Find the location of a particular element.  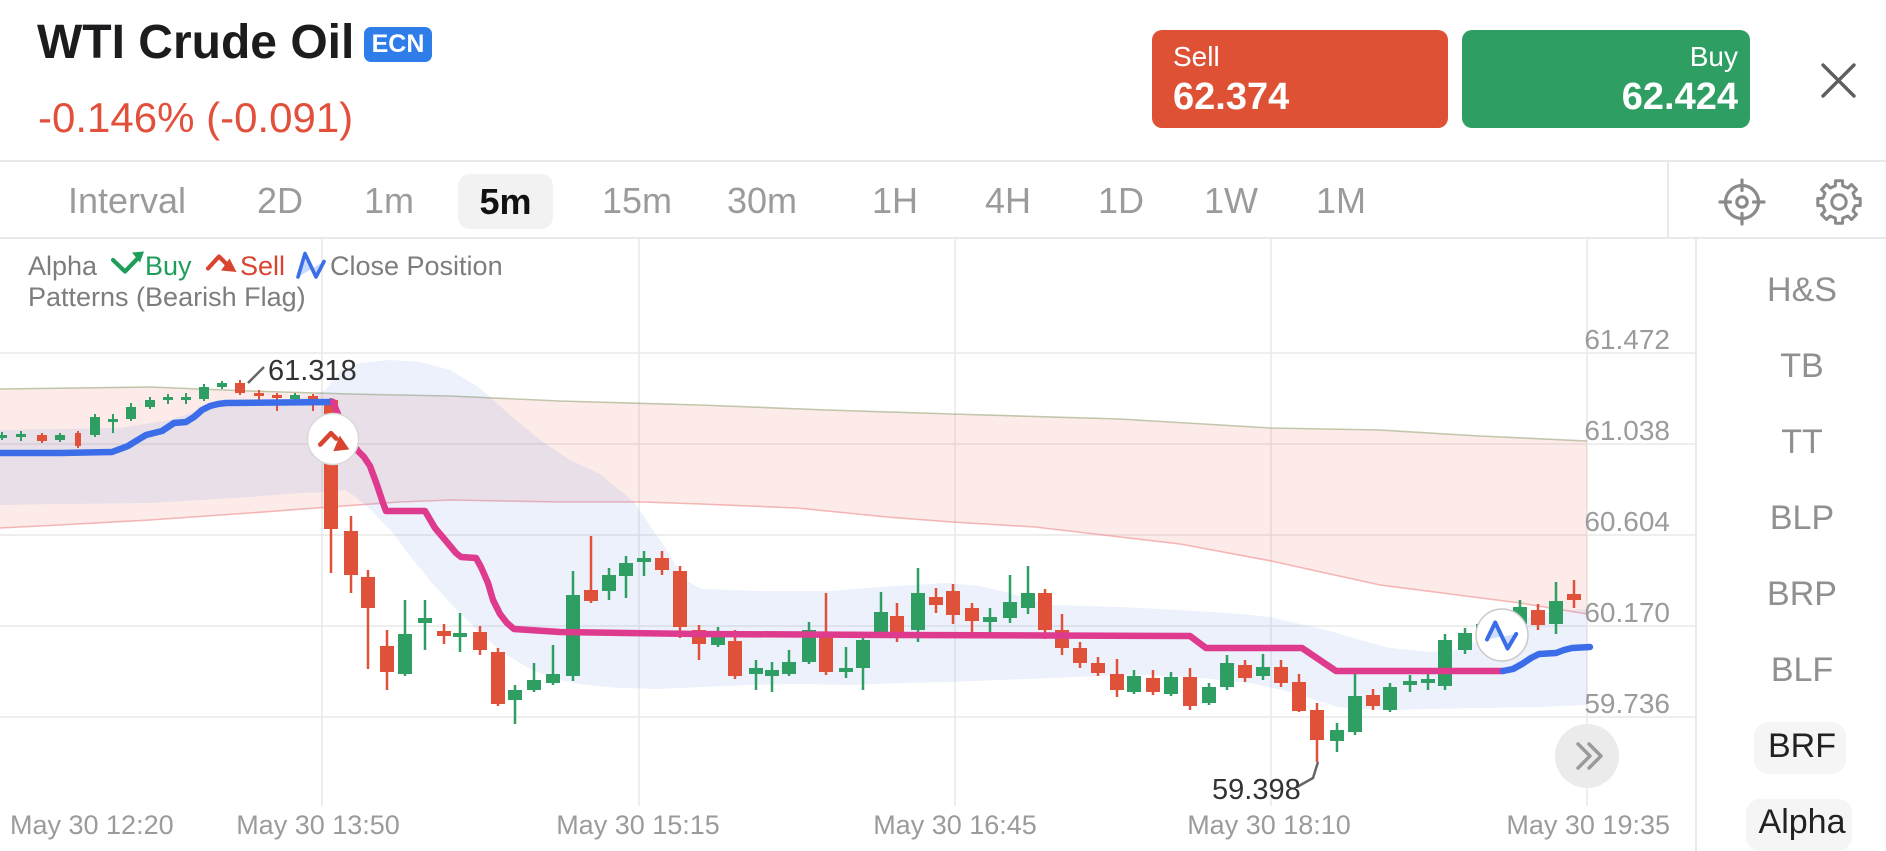

svg-text: 61.318 is located at coordinates (312, 371).